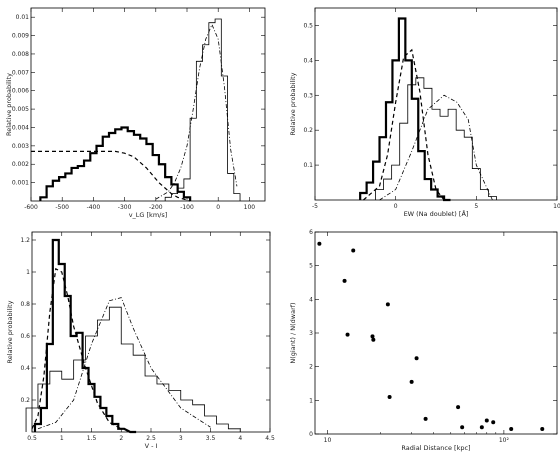 The image size is (560, 456). I want to click on x-axis-label: V - I, so click(151, 446).